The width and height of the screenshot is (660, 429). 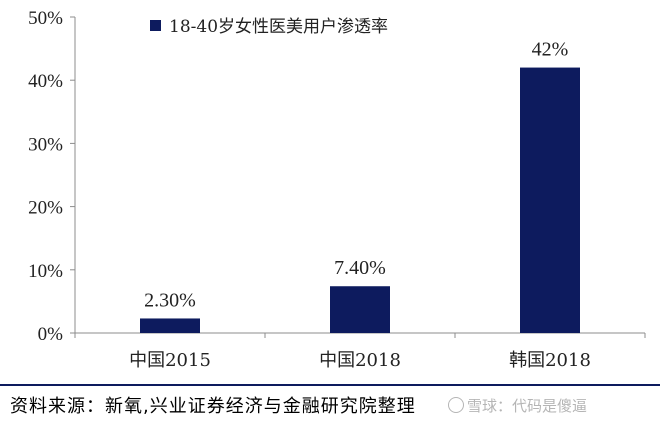 What do you see at coordinates (155, 25) in the screenshot?
I see `legend-swatch` at bounding box center [155, 25].